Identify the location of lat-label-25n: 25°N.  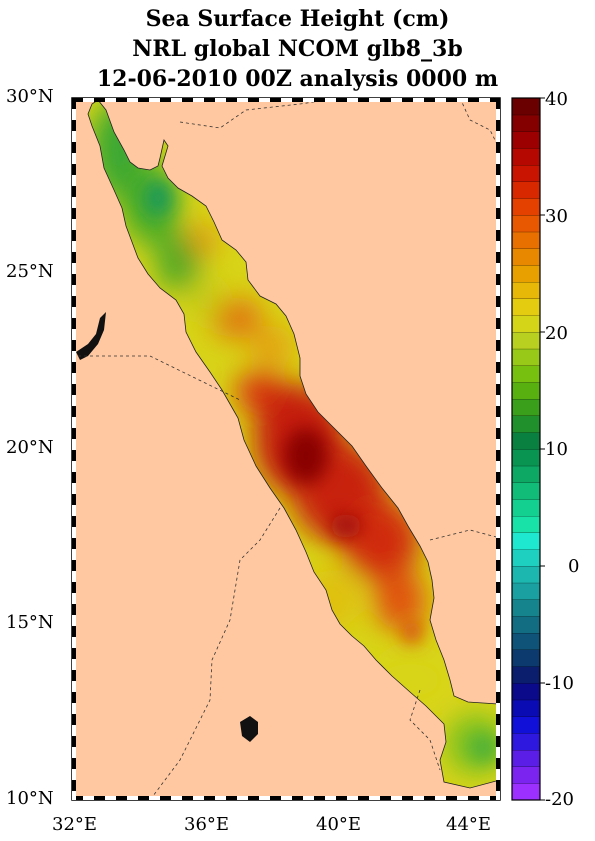
(30, 271).